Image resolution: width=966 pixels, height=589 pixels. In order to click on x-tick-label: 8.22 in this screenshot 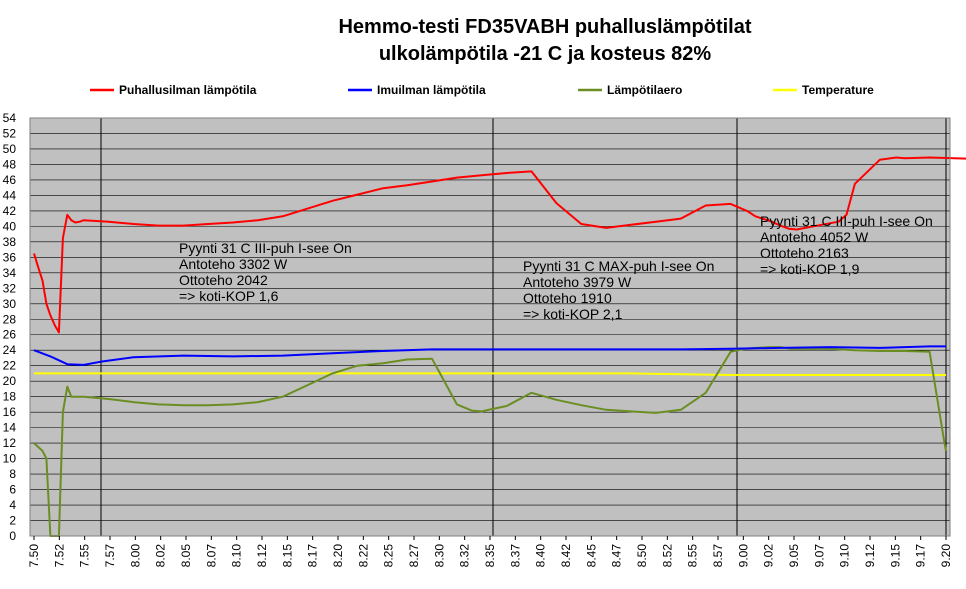, I will do `click(363, 556)`.